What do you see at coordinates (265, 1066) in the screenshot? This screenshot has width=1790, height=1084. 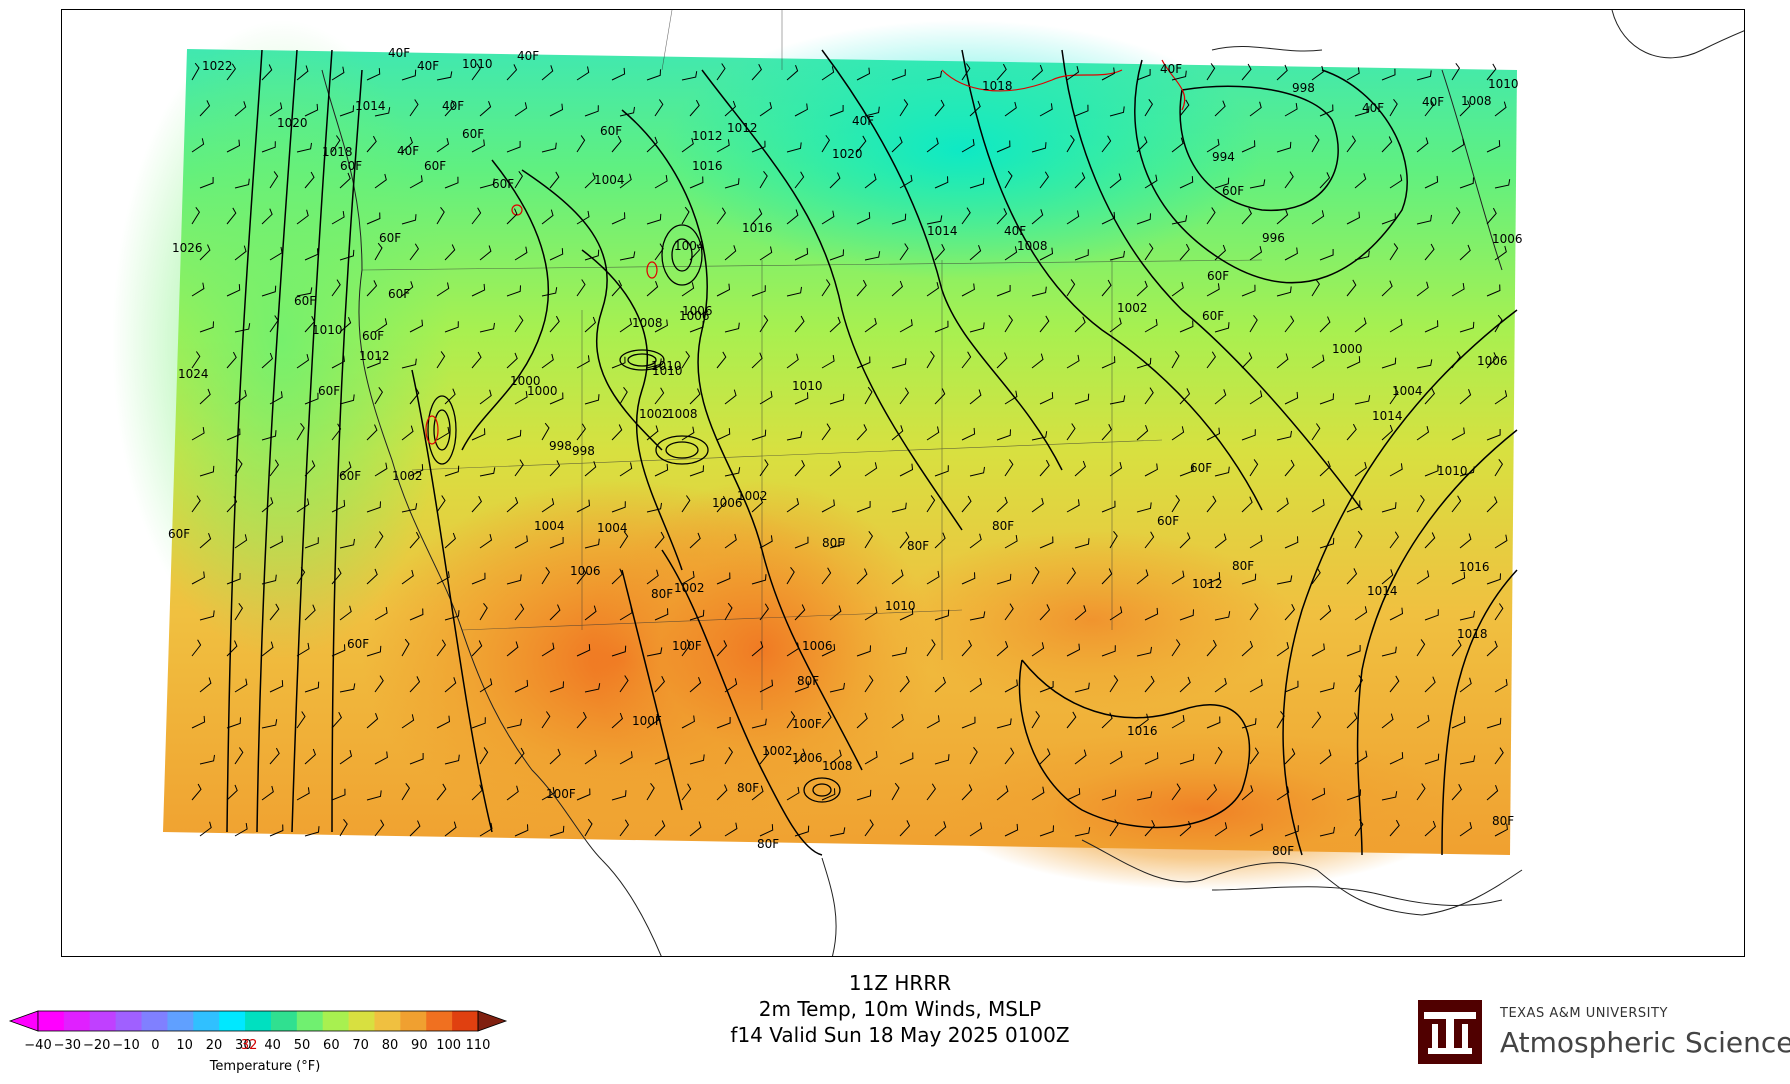 I see `colorbar-label: Temperature (°F)` at bounding box center [265, 1066].